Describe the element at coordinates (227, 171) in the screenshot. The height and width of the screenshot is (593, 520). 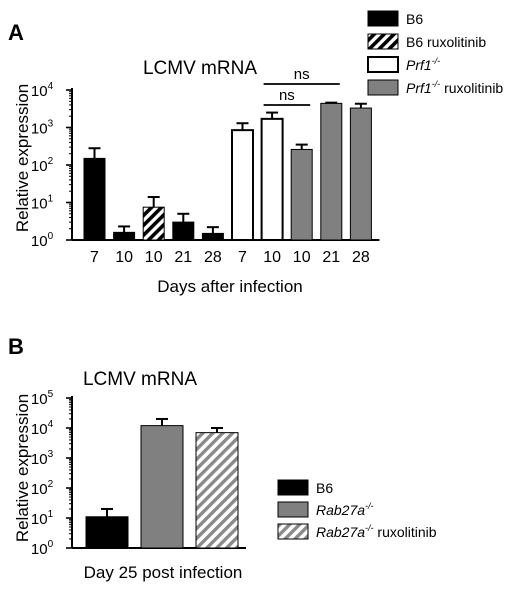
I see `bars-a` at that location.